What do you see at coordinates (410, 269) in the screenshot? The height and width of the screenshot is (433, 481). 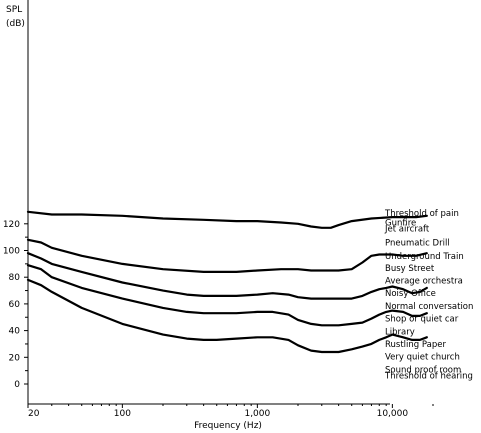 I see `annotation-label: Busy Street` at bounding box center [410, 269].